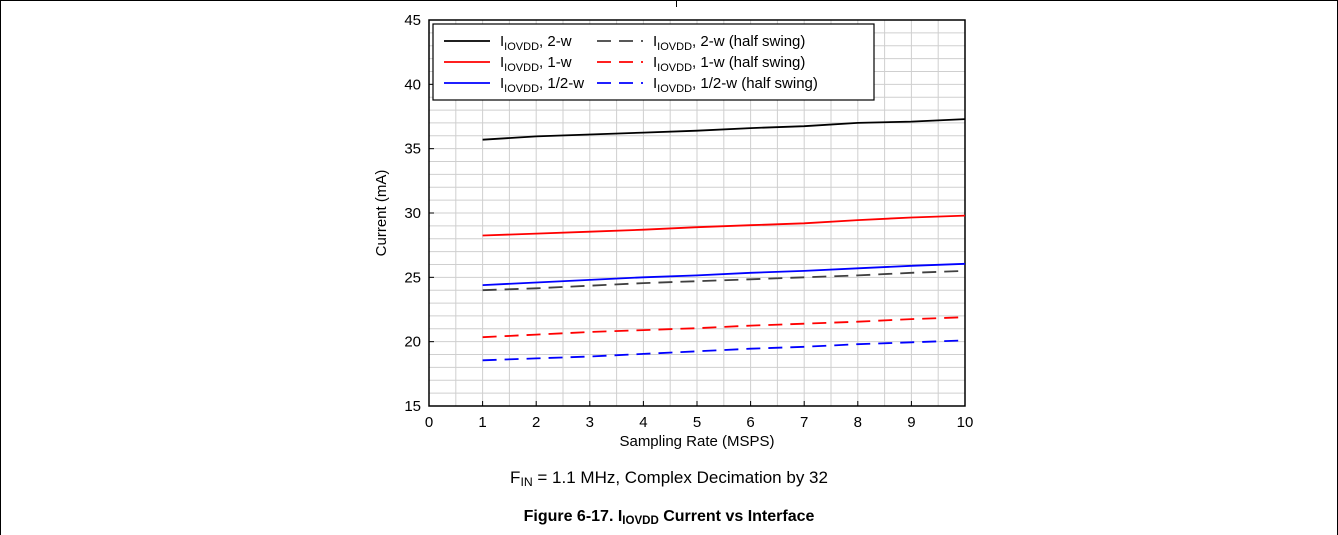 This screenshot has width=1338, height=535. I want to click on page-frame-left, so click(0, 267).